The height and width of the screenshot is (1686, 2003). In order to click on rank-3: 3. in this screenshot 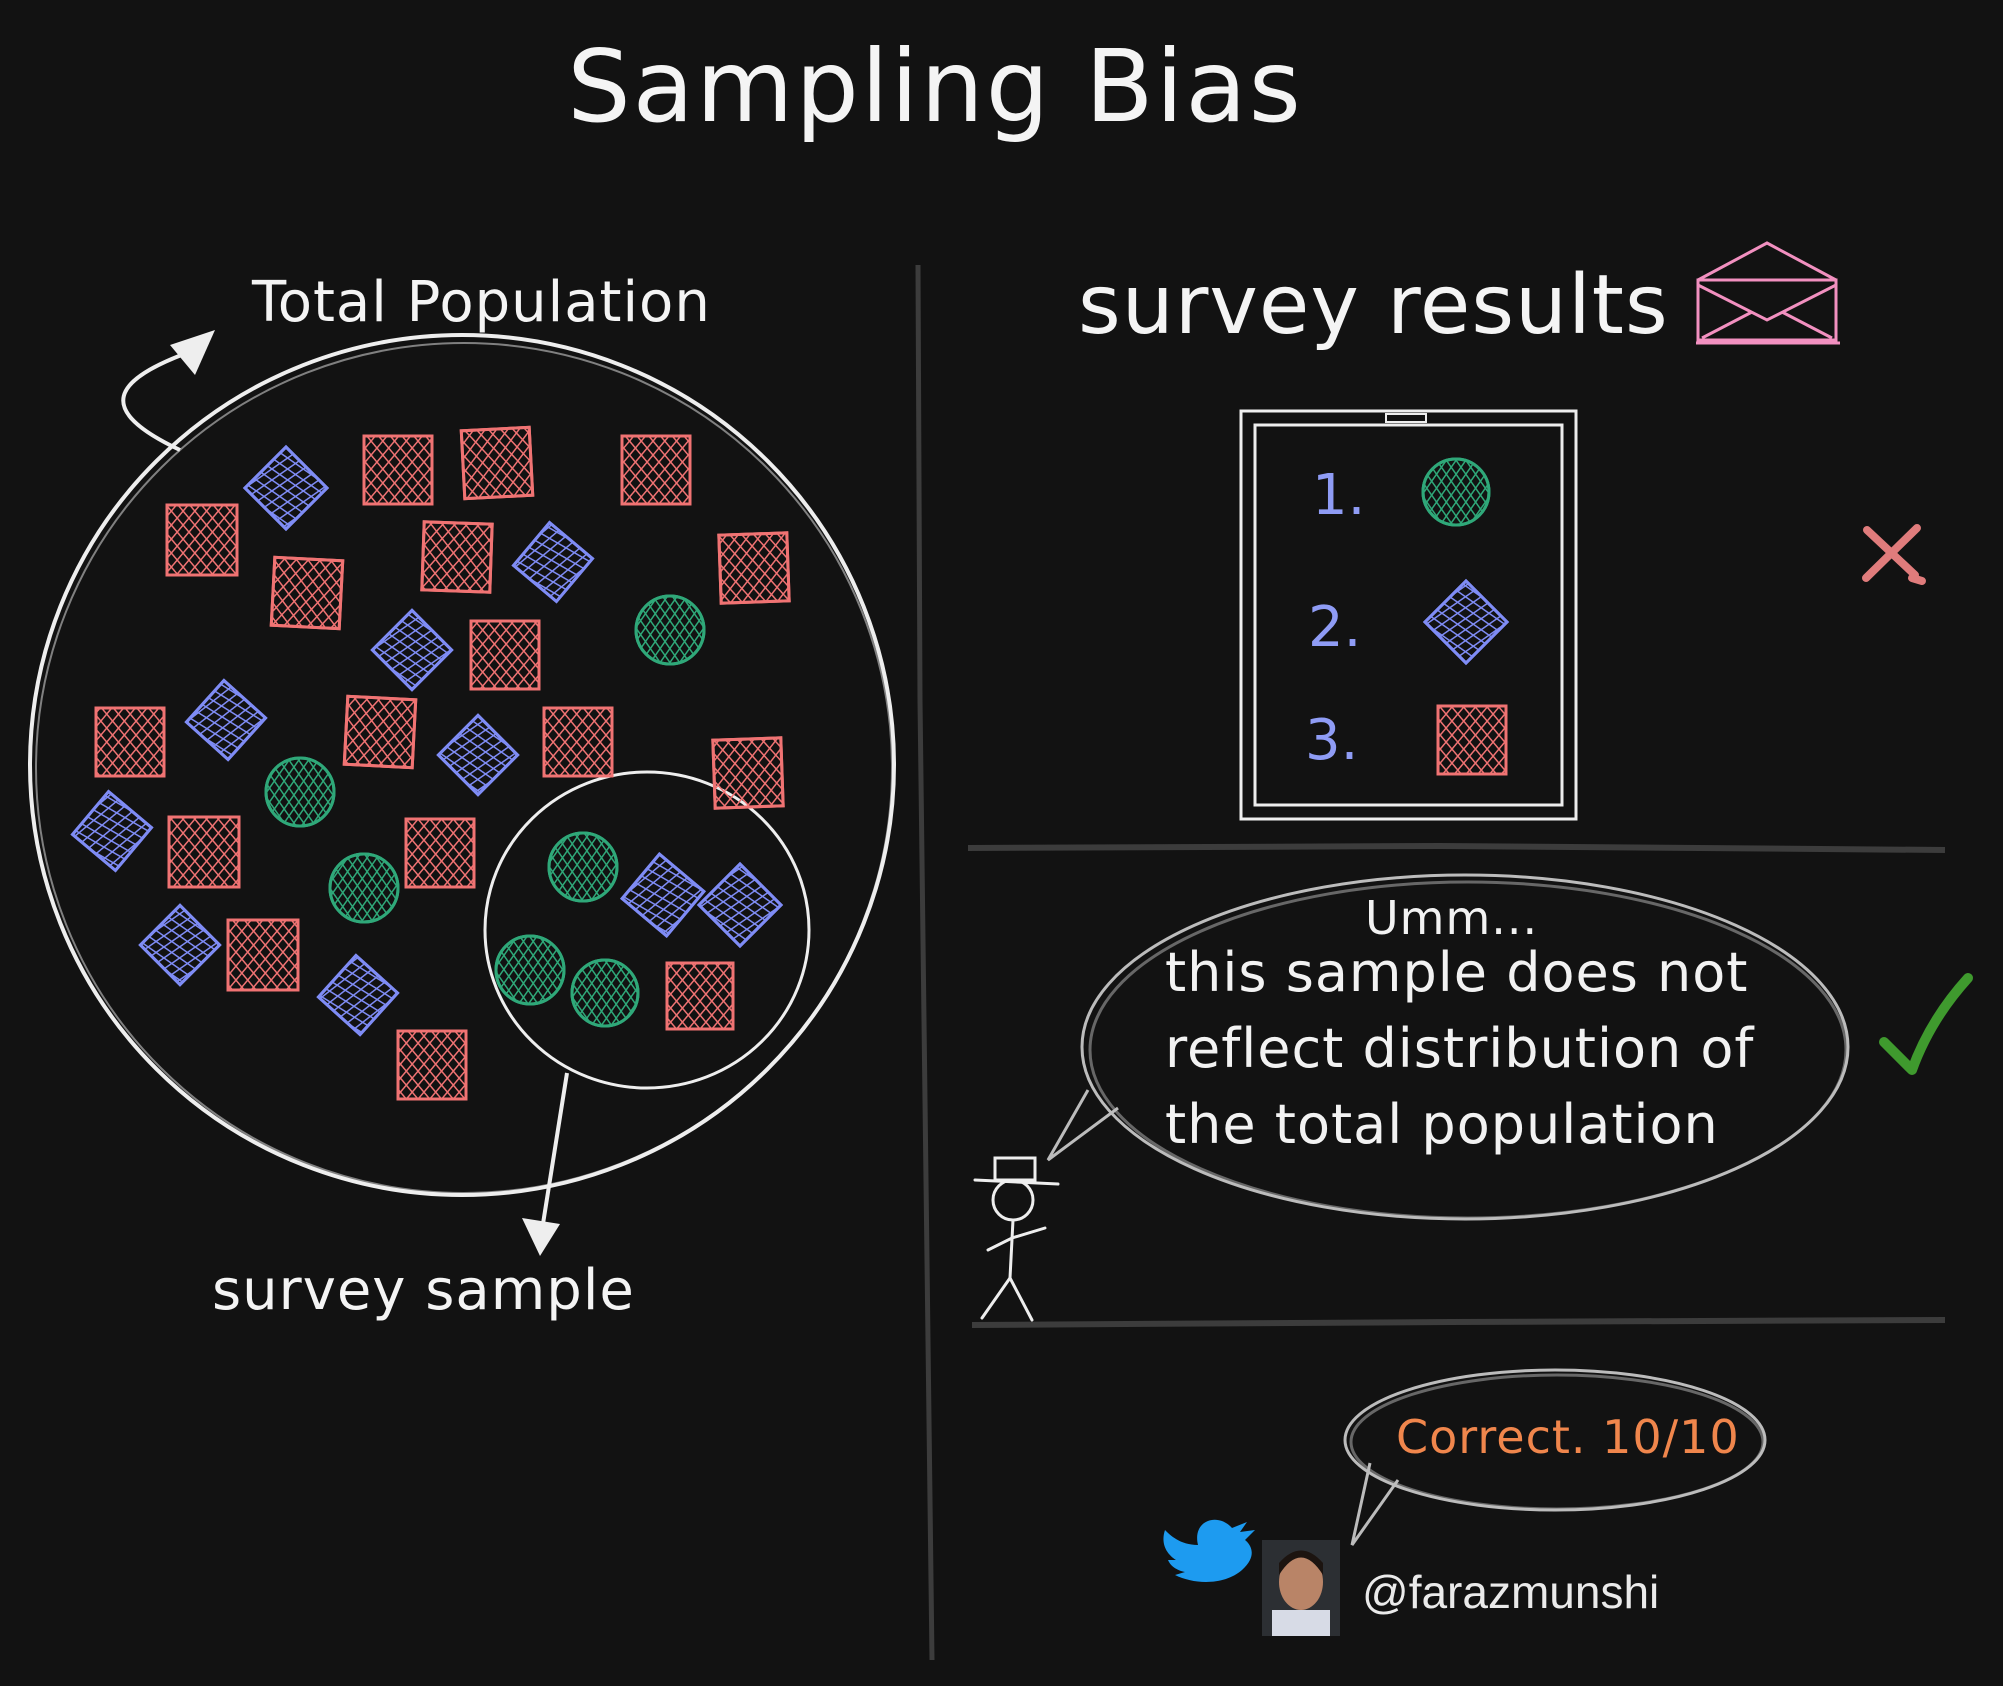, I will do `click(1332, 740)`.